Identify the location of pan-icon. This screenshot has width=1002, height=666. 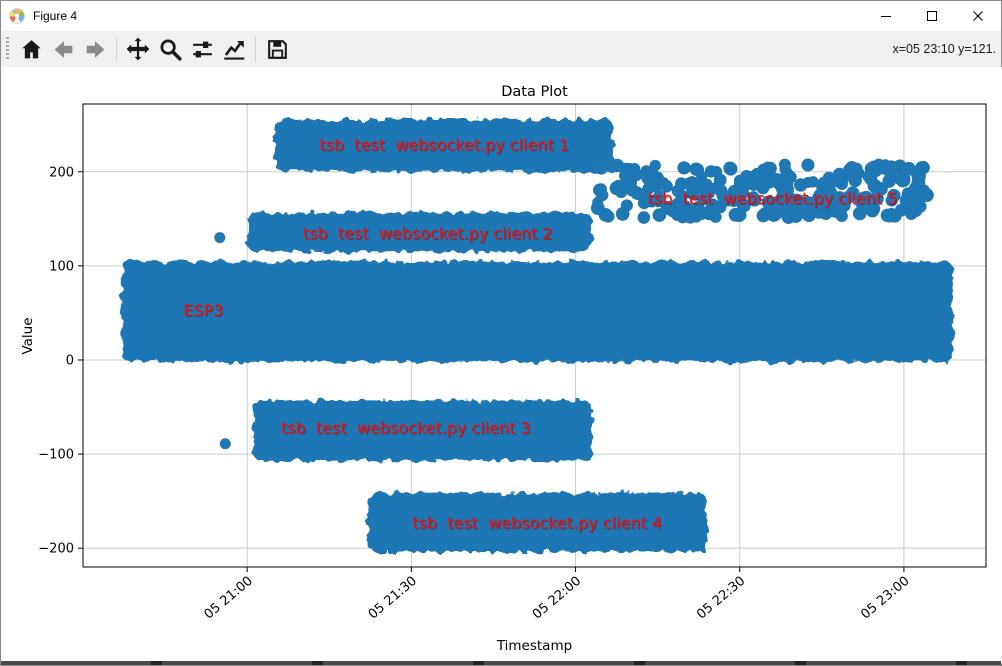
(138, 49).